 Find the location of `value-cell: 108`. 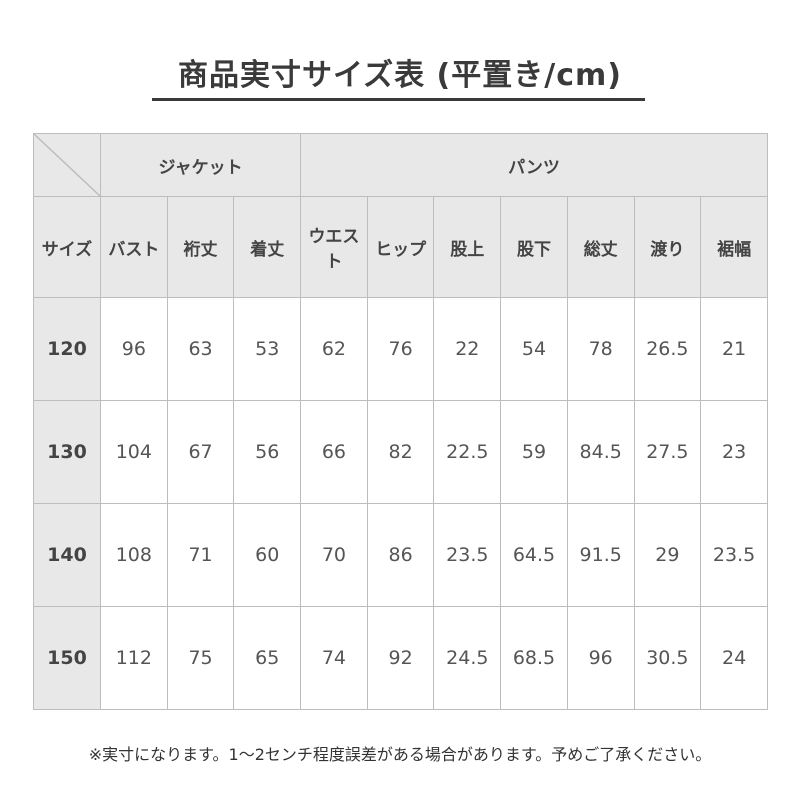

value-cell: 108 is located at coordinates (134, 555).